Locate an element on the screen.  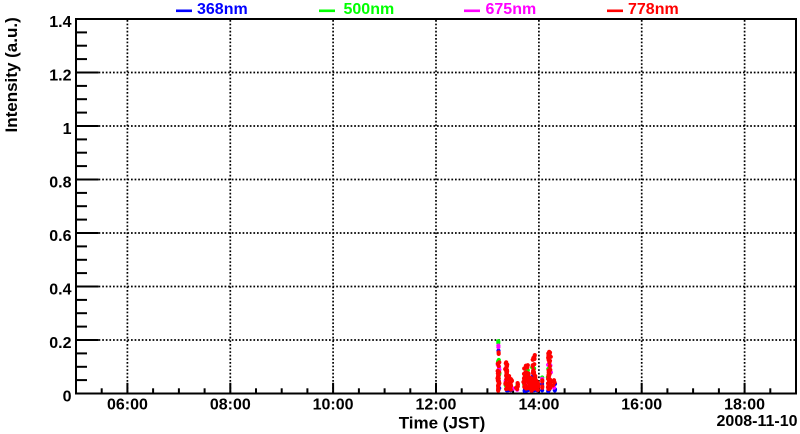
svg-text: 0.8 is located at coordinates (60, 182).